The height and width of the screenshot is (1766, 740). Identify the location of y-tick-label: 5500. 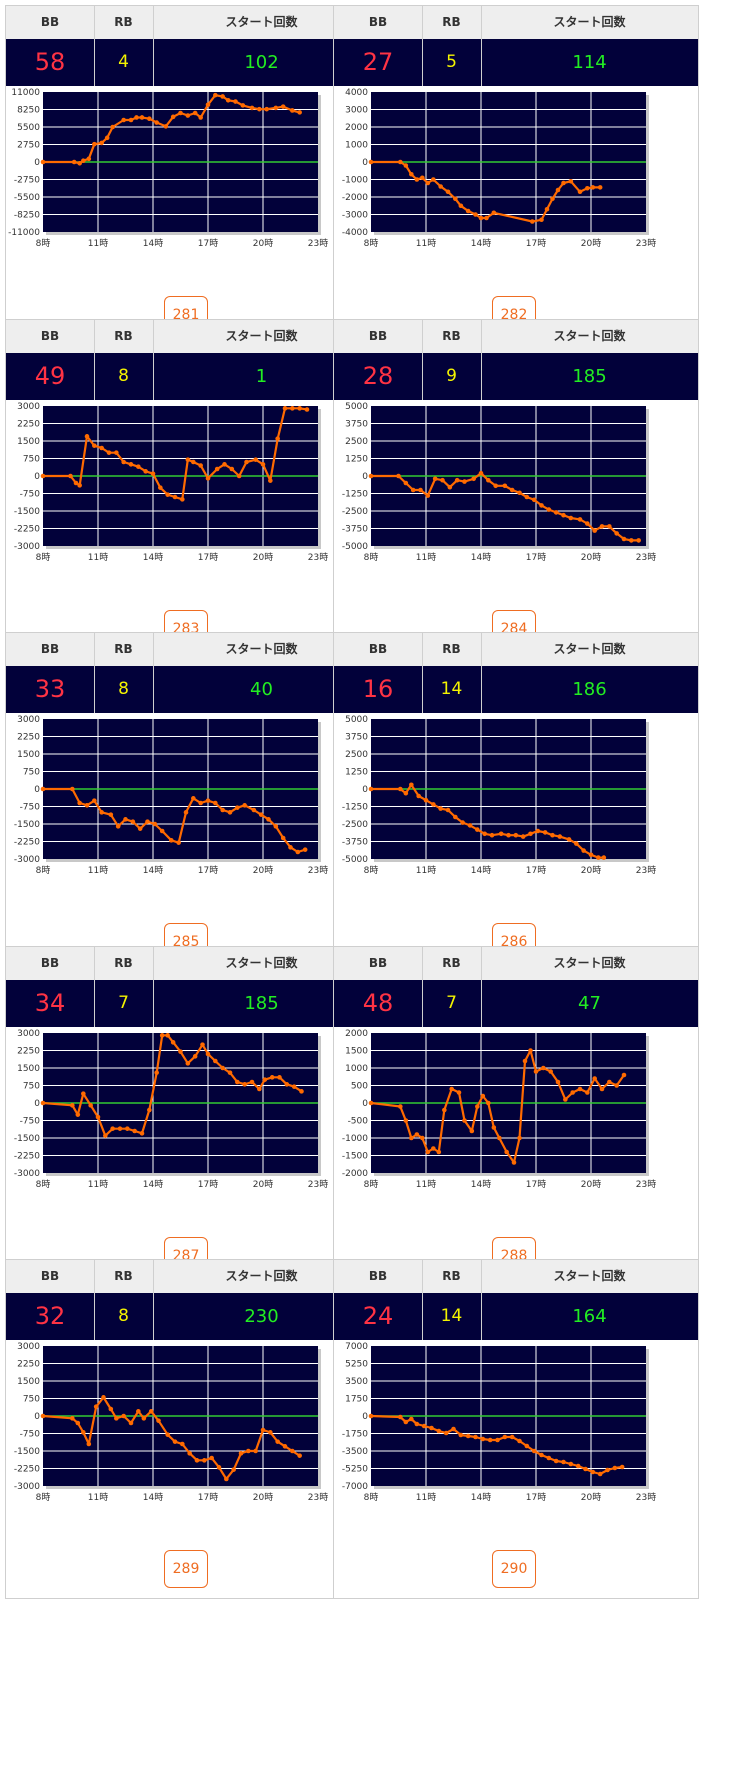
(28, 128).